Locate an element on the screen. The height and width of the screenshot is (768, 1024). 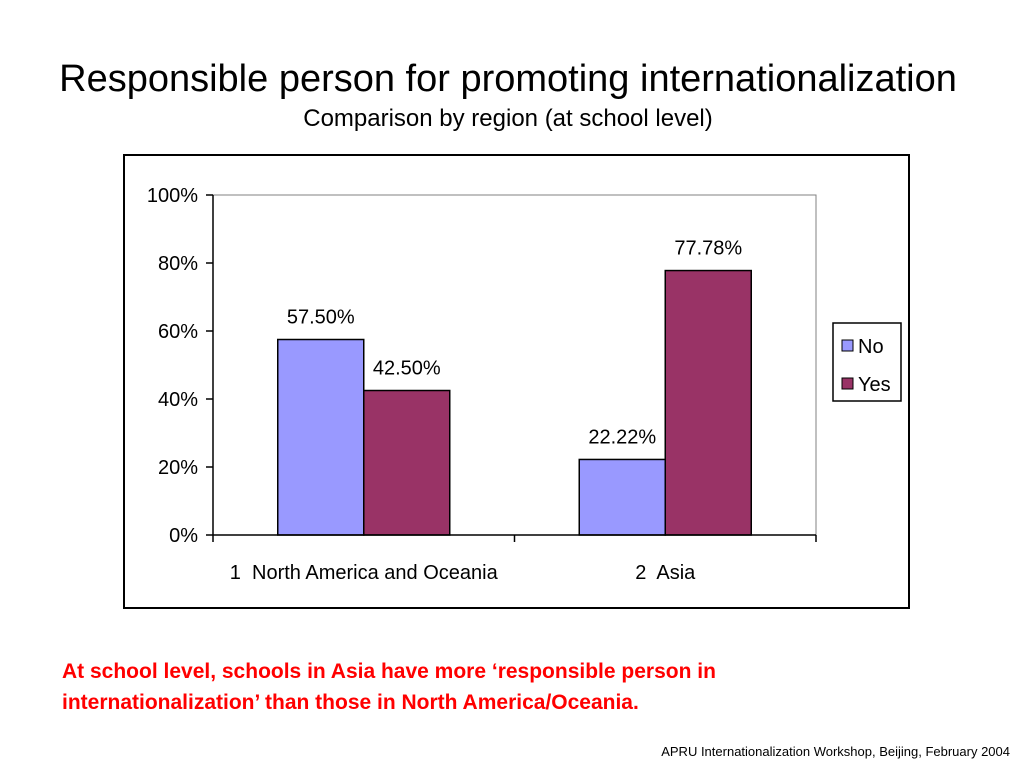
legend-swatch-no is located at coordinates (847, 345).